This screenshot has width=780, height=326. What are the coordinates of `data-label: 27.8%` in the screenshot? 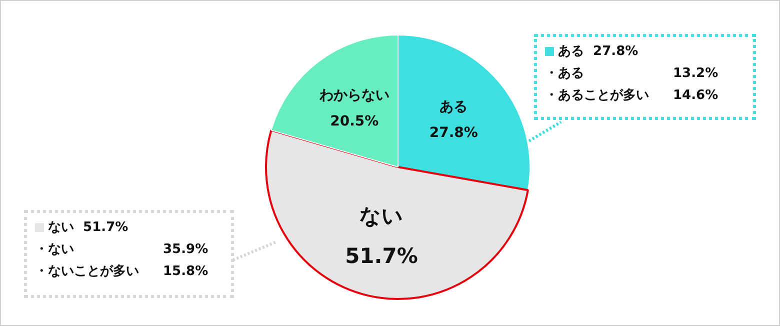 It's located at (453, 133).